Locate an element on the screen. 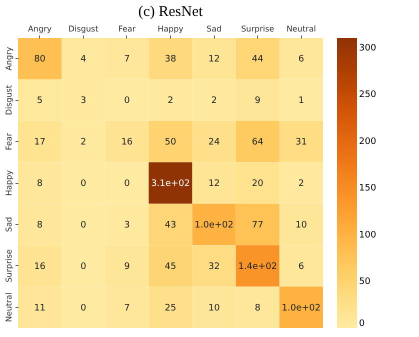  data-label: 11 is located at coordinates (40, 308).